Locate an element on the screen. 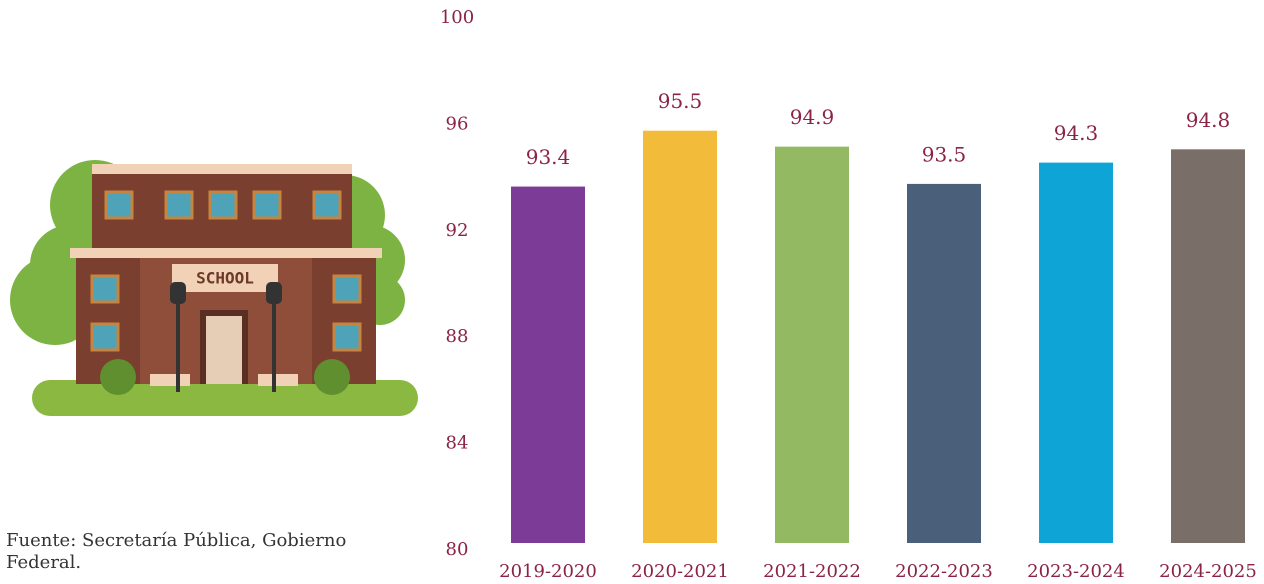  y-tick-label: 100 is located at coordinates (457, 17).